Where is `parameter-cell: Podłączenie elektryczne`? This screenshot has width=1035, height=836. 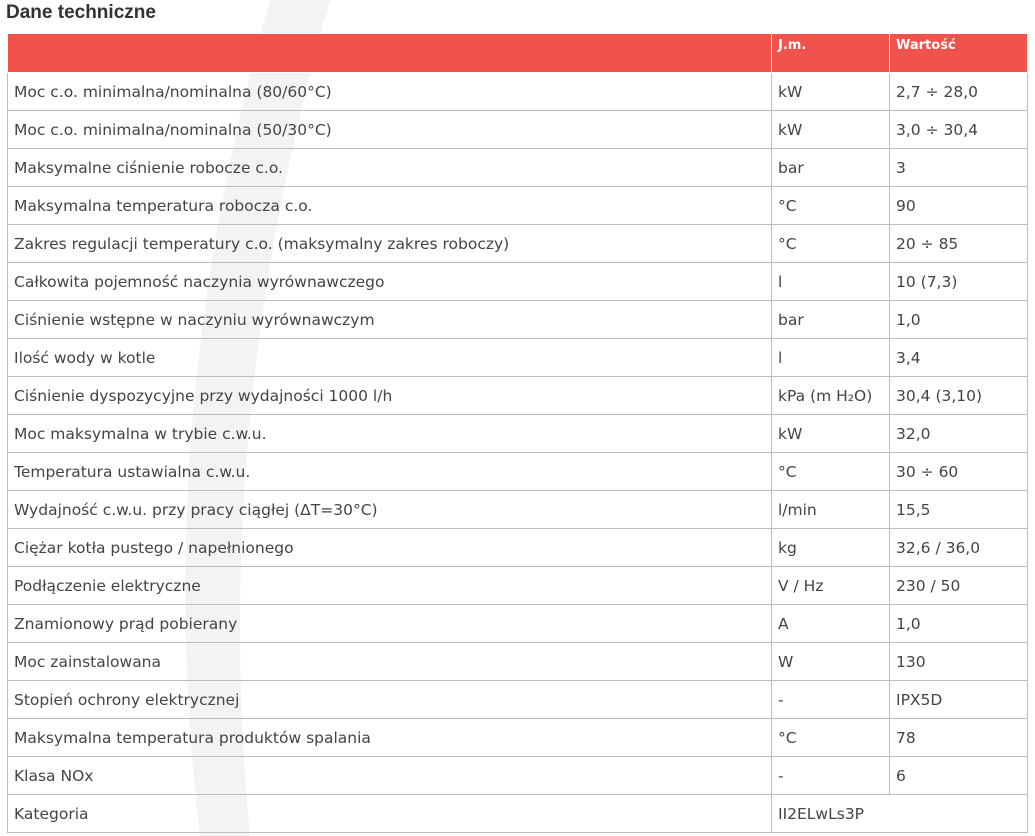 parameter-cell: Podłączenie elektryczne is located at coordinates (389, 585).